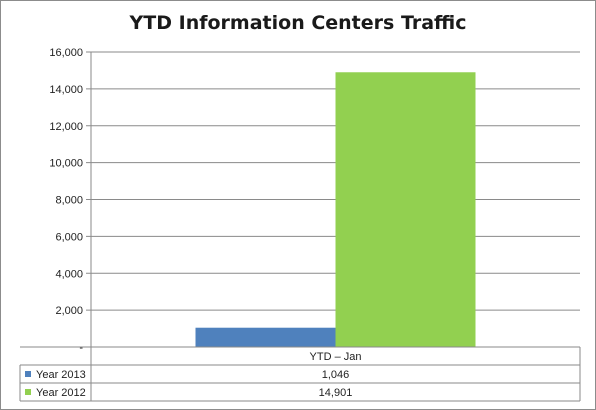  Describe the element at coordinates (336, 375) in the screenshot. I see `data-label: 1,046` at that location.